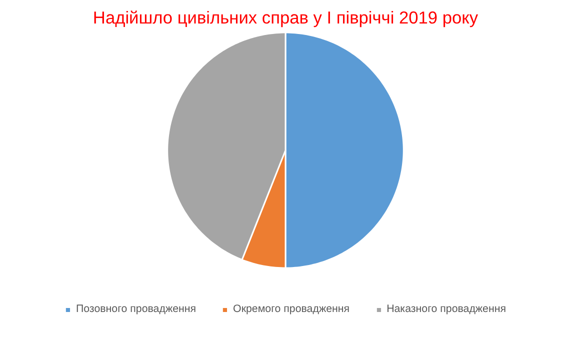  Describe the element at coordinates (285, 18) in the screenshot. I see `chart-title: Надійшло цивільних справ у І півріччі 2019 року` at that location.